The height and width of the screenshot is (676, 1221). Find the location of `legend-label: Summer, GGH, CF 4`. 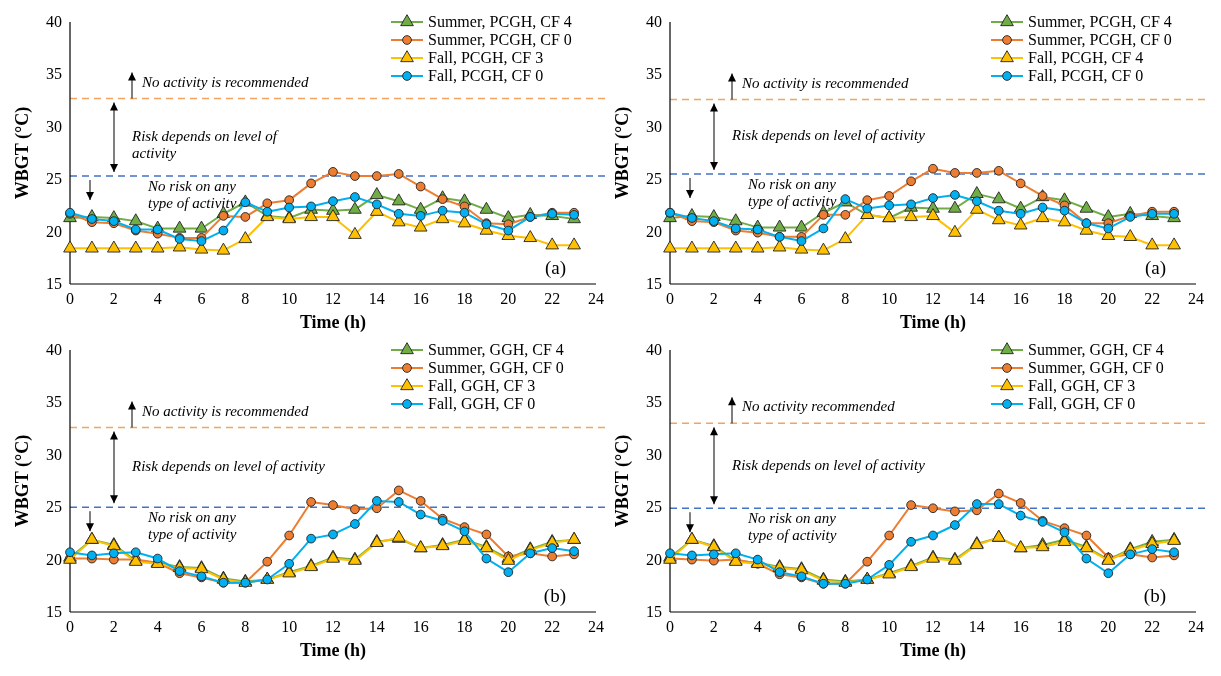

legend-label: Summer, GGH, CF 4 is located at coordinates (496, 349).